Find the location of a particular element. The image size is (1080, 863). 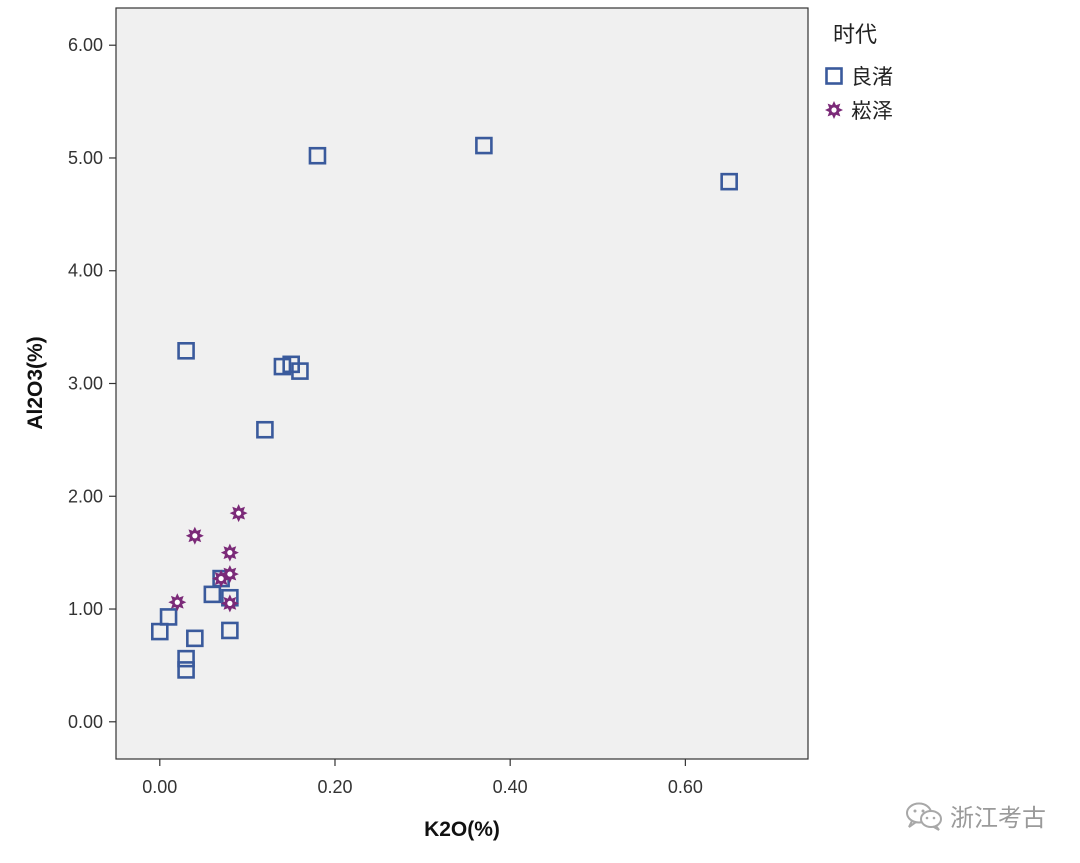

x-axis: 0.00 0.20 0.40 0.60 is located at coordinates (422, 778).